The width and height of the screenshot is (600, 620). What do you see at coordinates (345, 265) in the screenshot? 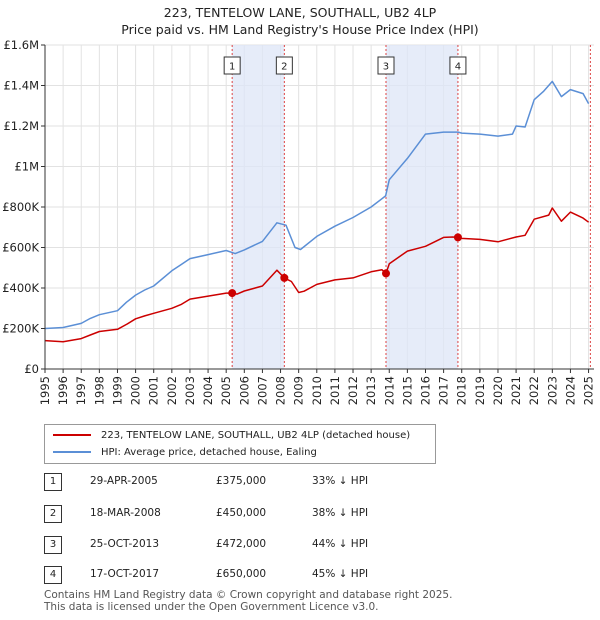
I see `sale-points` at bounding box center [345, 265].